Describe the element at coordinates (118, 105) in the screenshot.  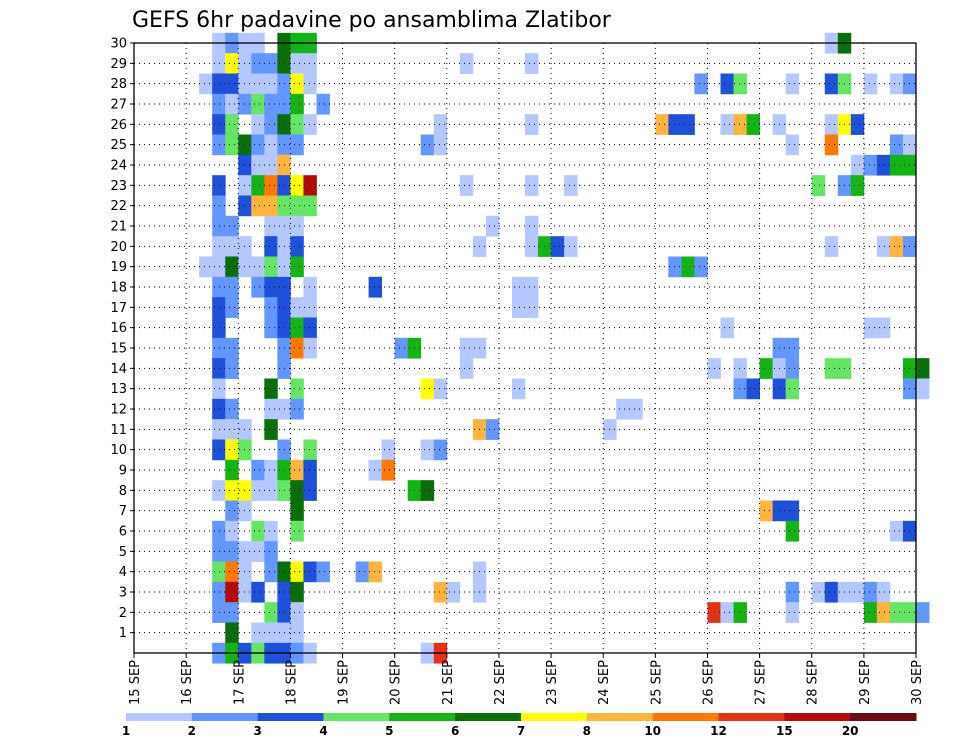
I see `y-tick-label: 27` at that location.